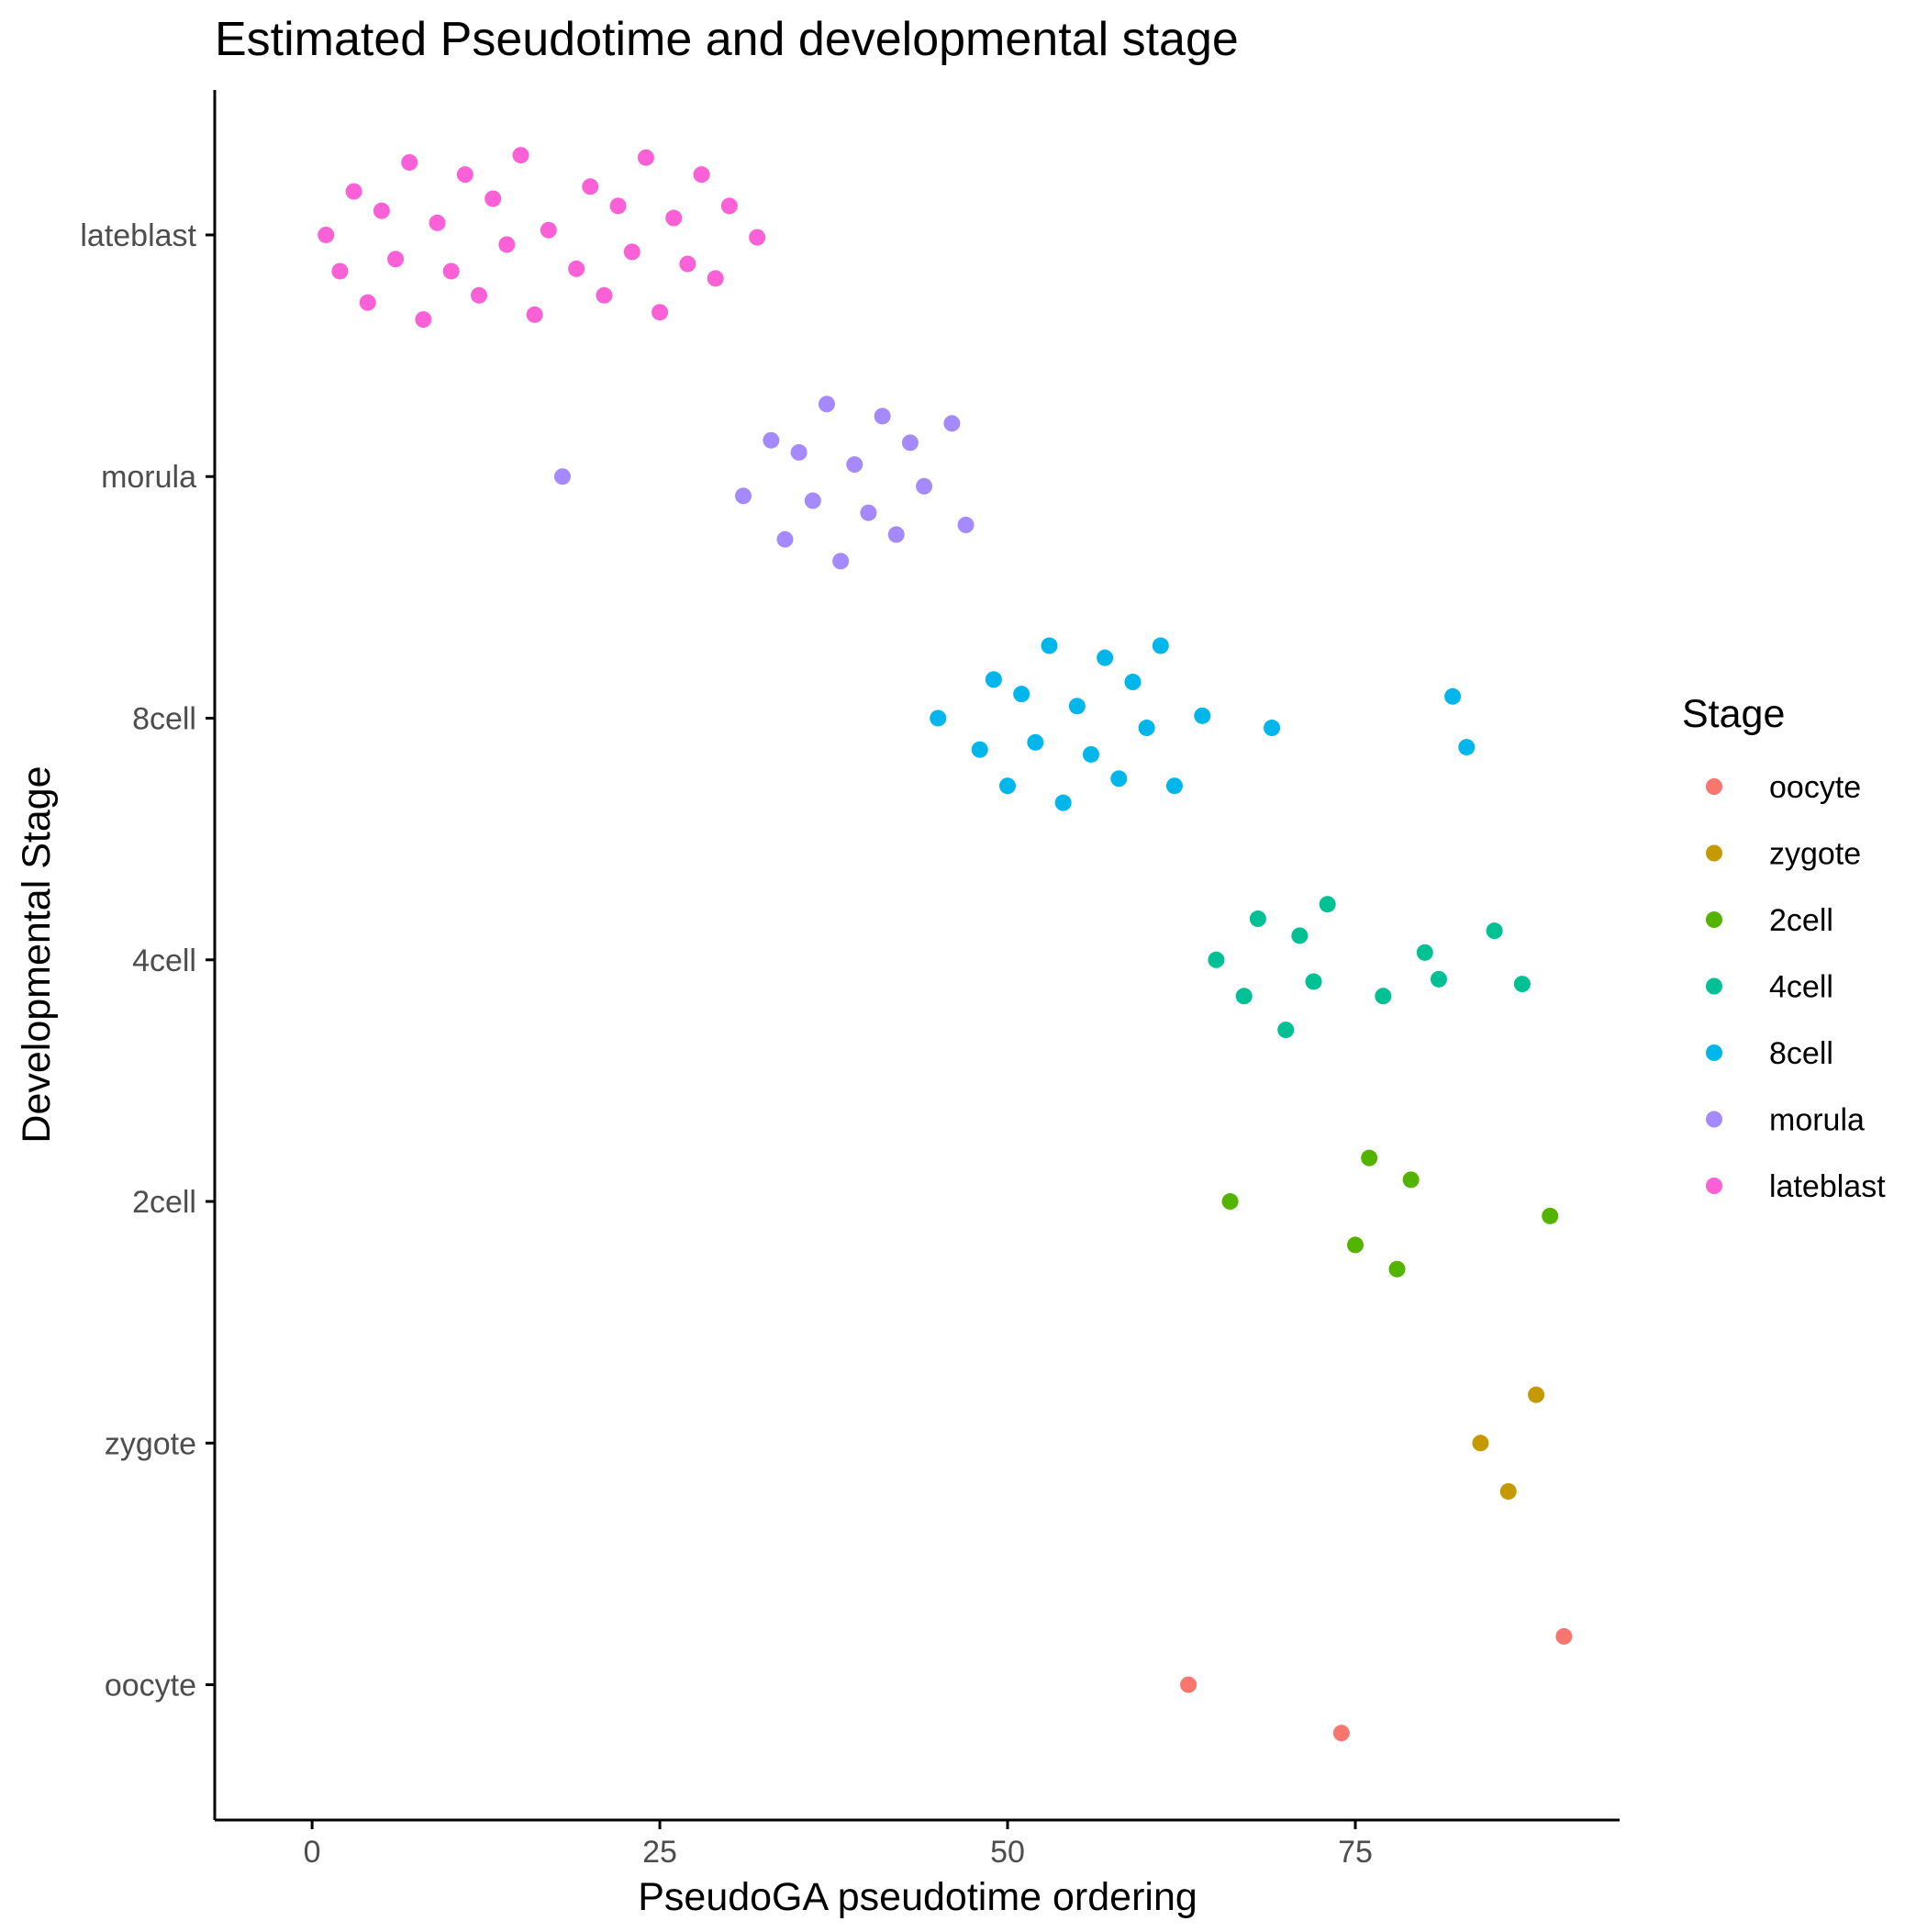 This screenshot has width=1927, height=1932. Describe the element at coordinates (150, 1443) in the screenshot. I see `y-tick-label: zygote` at that location.